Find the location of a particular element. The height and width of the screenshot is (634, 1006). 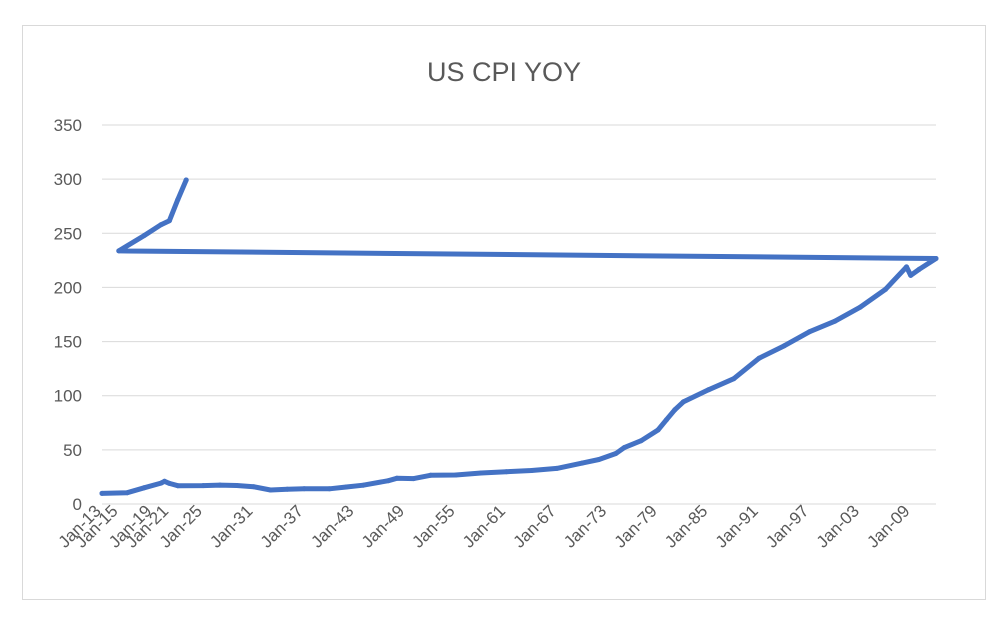

y-axis-ticks: 0 50 100 150 200 250 300 350 is located at coordinates (68, 315).